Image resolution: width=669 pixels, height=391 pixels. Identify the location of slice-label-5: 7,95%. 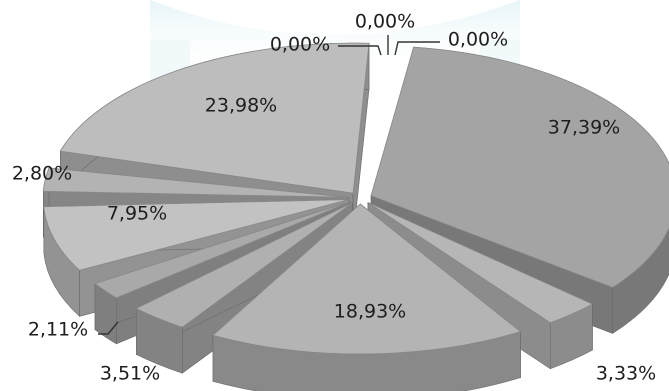
(137, 213).